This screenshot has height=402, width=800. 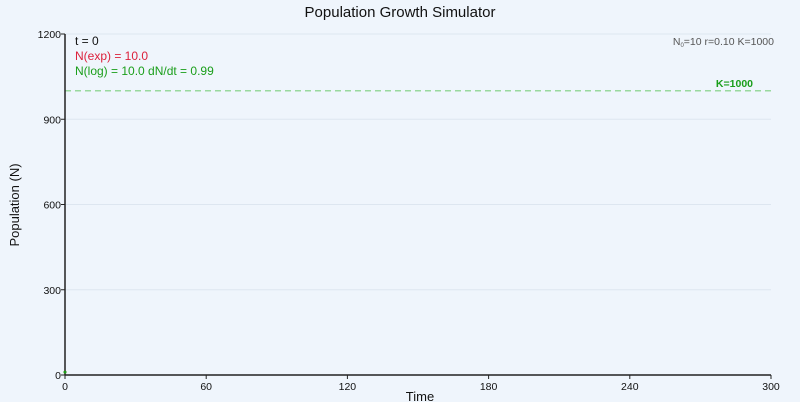 I want to click on carrying-capacity-group: K=1000, so click(x=418, y=85).